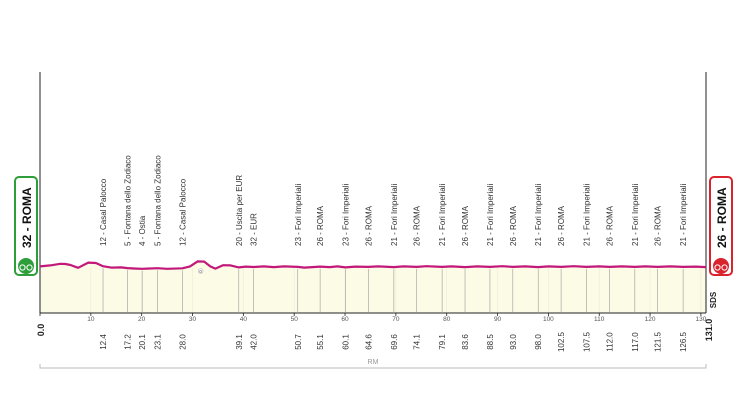 The image size is (740, 416). I want to click on finish-icon-wheel-rear, so click(717, 267).